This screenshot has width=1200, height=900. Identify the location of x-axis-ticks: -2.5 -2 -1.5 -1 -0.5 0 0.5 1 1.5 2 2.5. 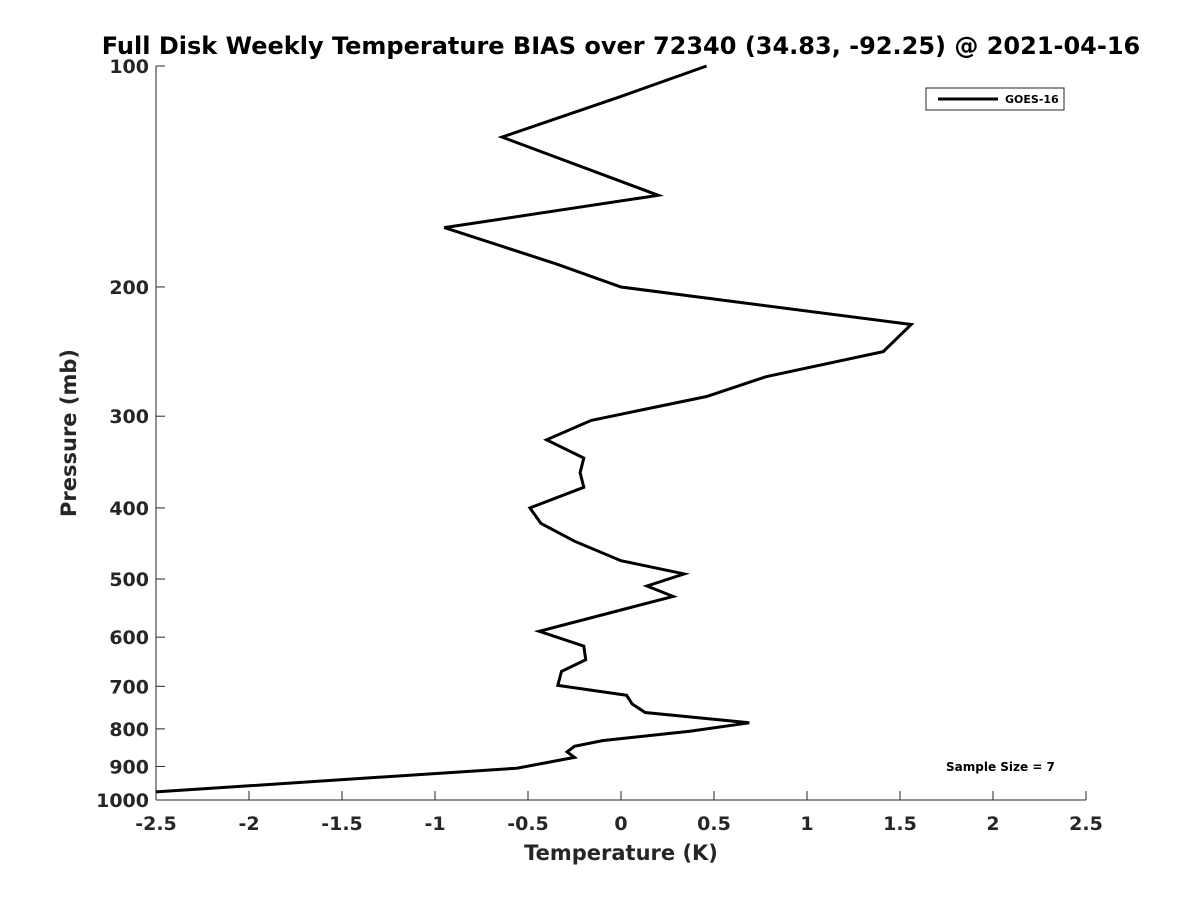
(619, 813).